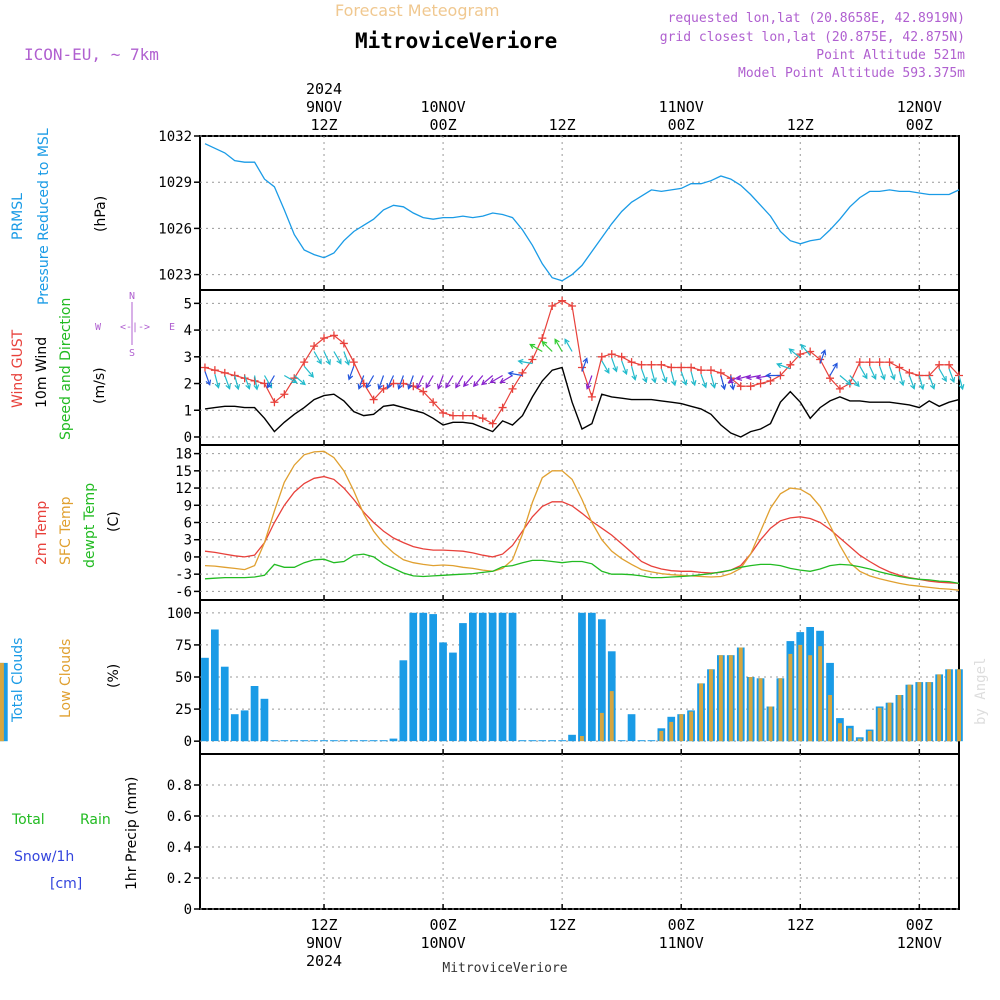 The height and width of the screenshot is (1000, 1000). What do you see at coordinates (188, 304) in the screenshot?
I see `y-tick-label: 5` at bounding box center [188, 304].